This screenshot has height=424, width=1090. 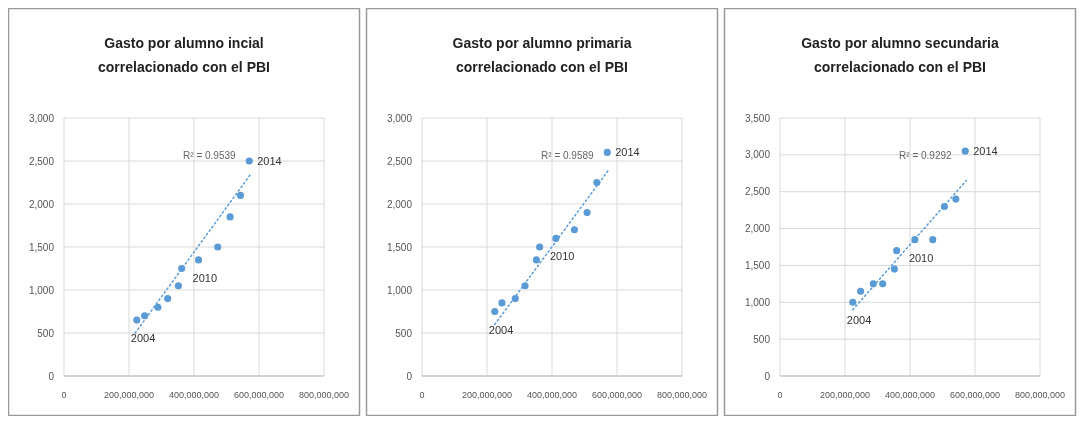 What do you see at coordinates (568, 156) in the screenshot?
I see `annotation: R² = 0.9589` at bounding box center [568, 156].